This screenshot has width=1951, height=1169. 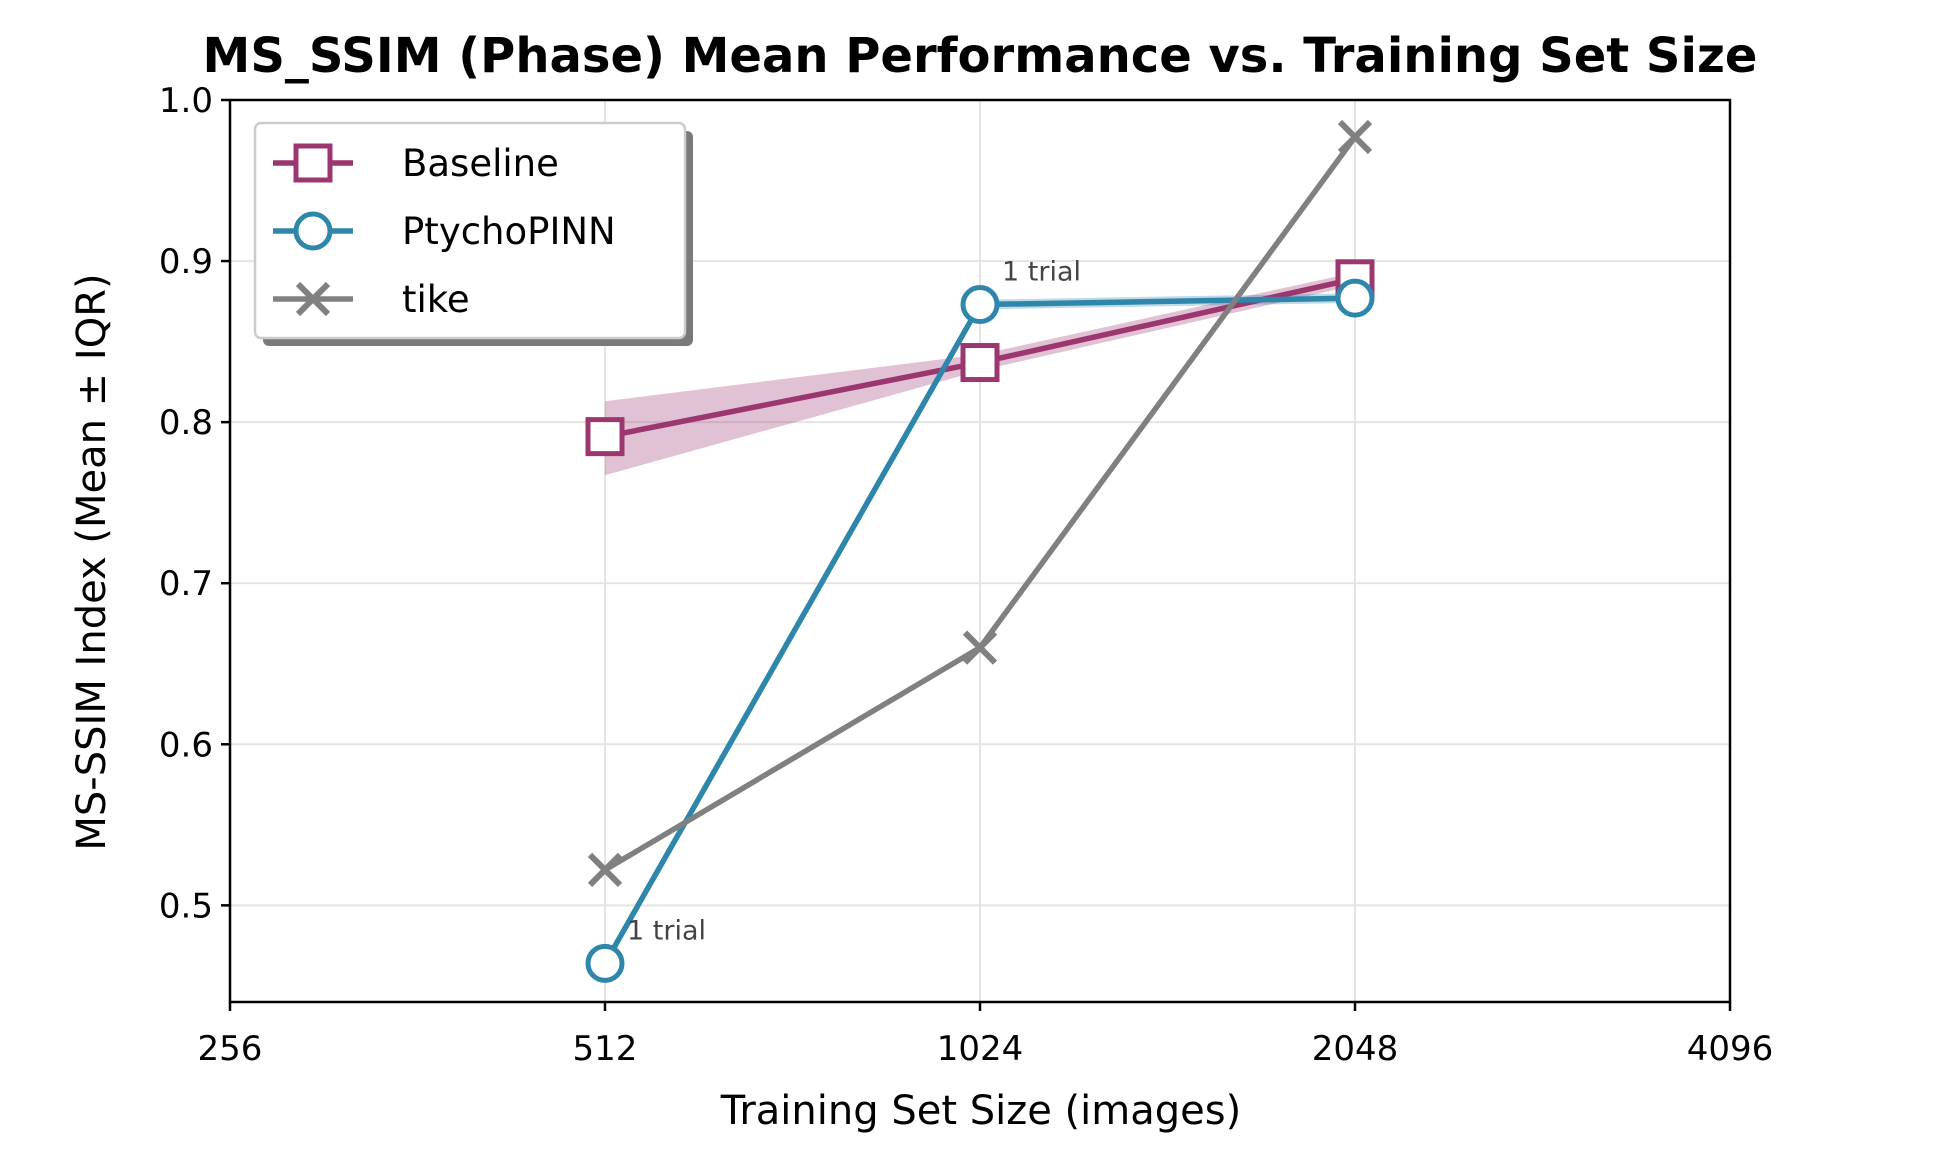 I want to click on legend: Baseline PtychoPINN tike, so click(x=473, y=233).